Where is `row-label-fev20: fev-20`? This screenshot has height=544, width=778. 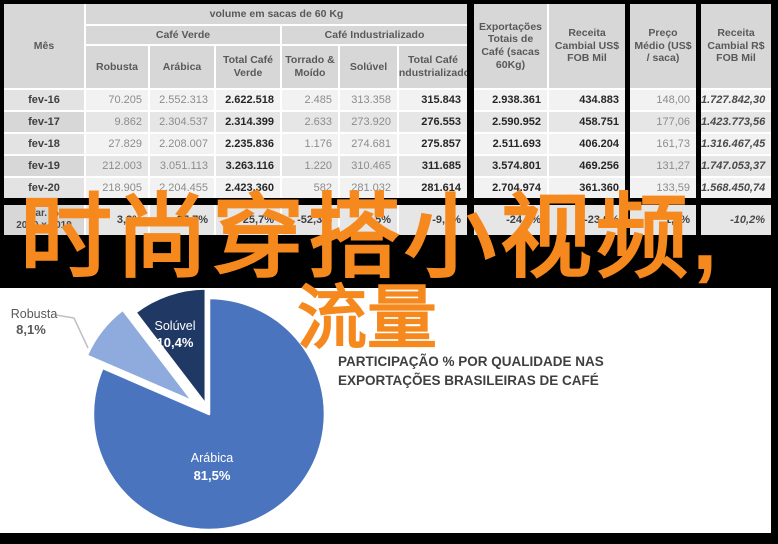 row-label-fev20: fev-20 is located at coordinates (44, 188).